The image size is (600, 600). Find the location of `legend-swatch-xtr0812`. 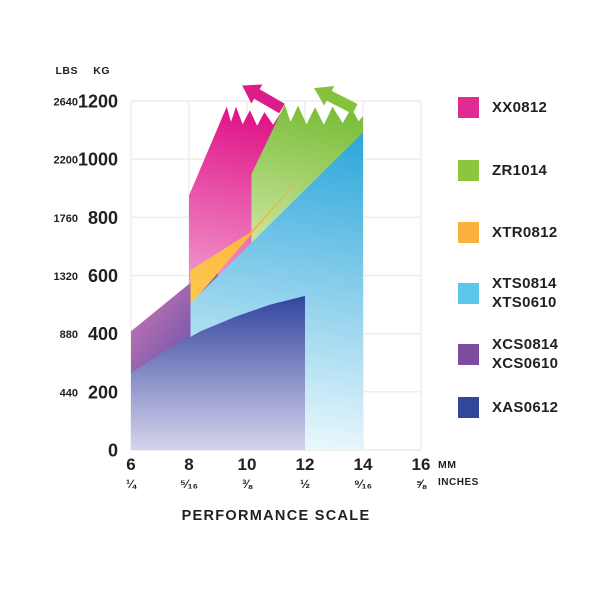

legend-swatch-xtr0812 is located at coordinates (468, 232).